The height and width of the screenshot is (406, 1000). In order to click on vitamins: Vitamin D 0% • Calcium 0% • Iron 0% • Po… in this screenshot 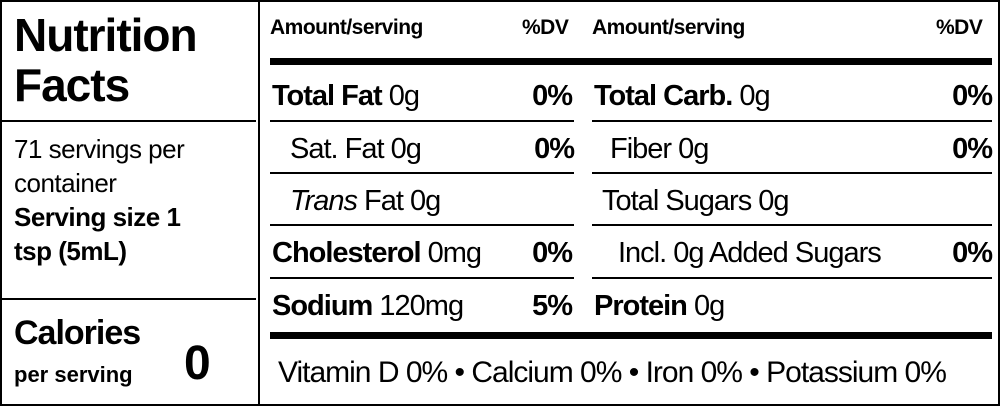, I will do `click(612, 372)`.